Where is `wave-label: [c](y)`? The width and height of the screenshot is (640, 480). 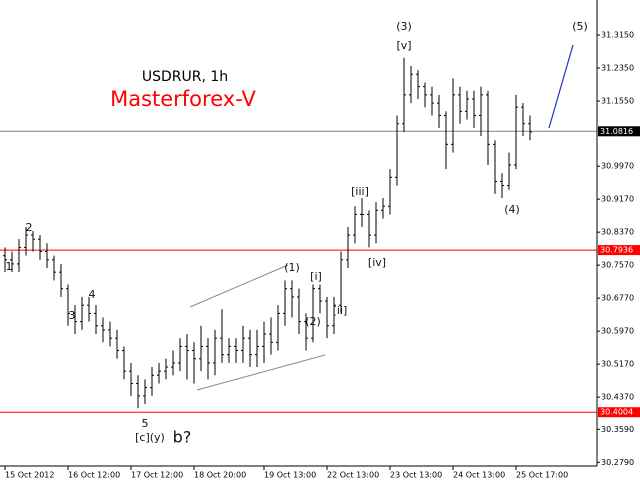 wave-label: [c](y) is located at coordinates (150, 437).